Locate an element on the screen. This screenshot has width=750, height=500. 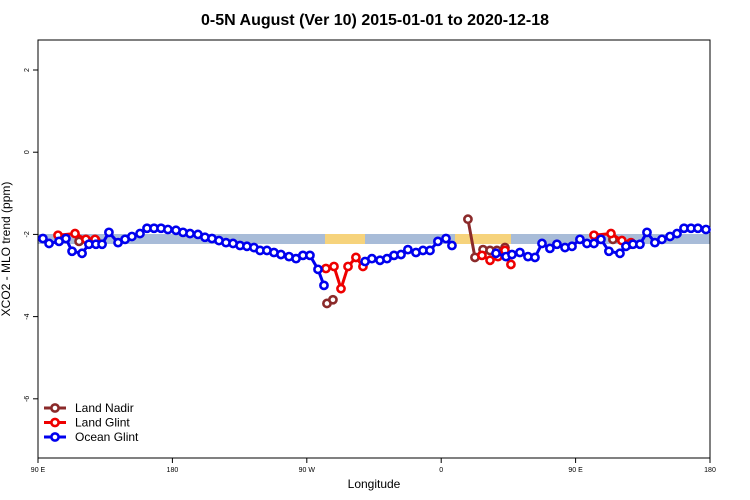
y-tick-label: 0 is located at coordinates (27, 152).